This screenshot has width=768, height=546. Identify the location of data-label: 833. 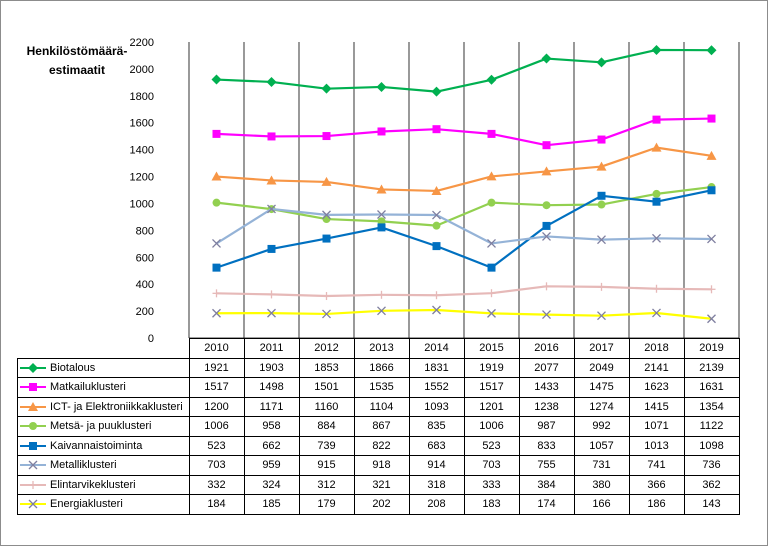
(546, 445).